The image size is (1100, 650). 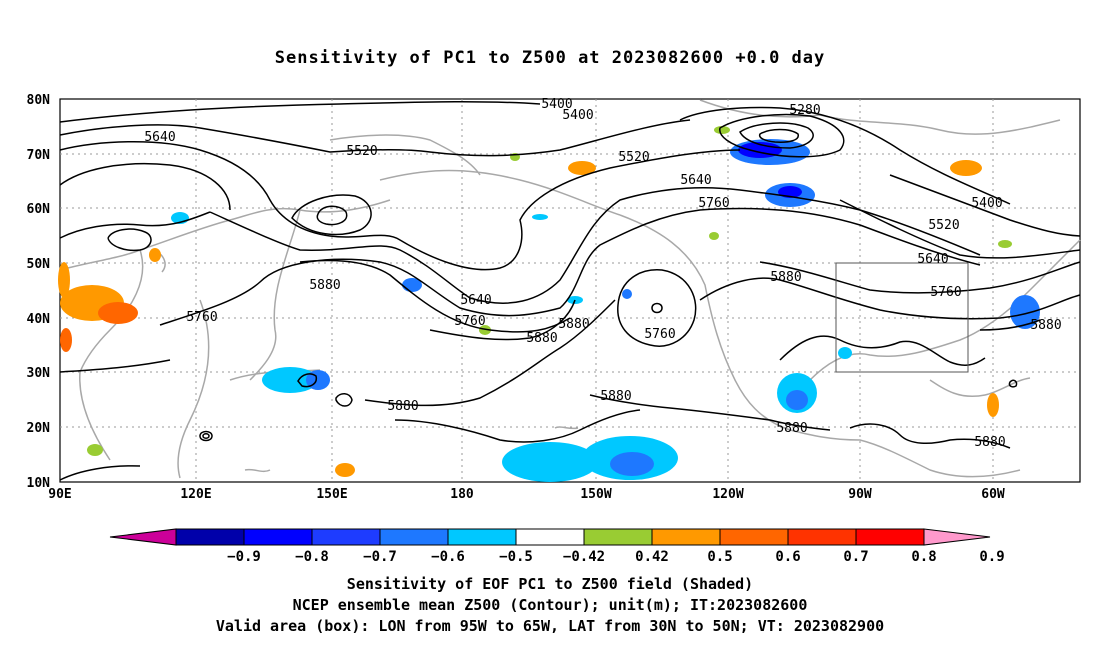 I want to click on colorbar-tick-label: 0.9, so click(x=991, y=557).